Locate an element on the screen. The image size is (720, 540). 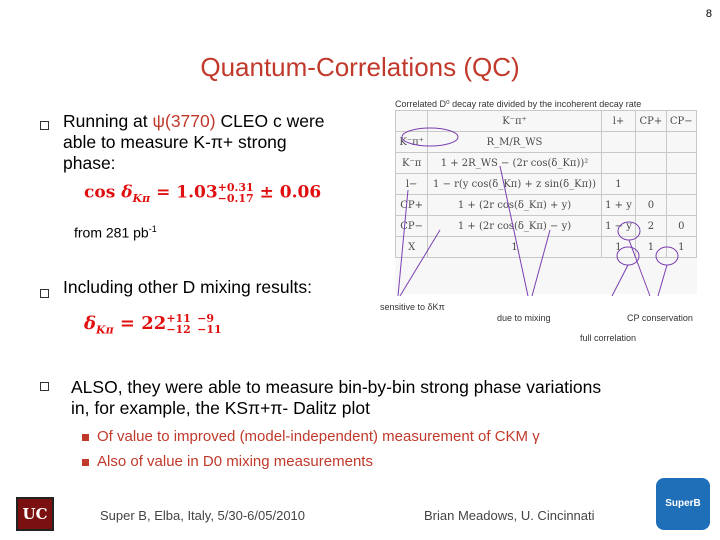
sub-bullet: Also of value in D0 mixing measurements is located at coordinates (227, 461).